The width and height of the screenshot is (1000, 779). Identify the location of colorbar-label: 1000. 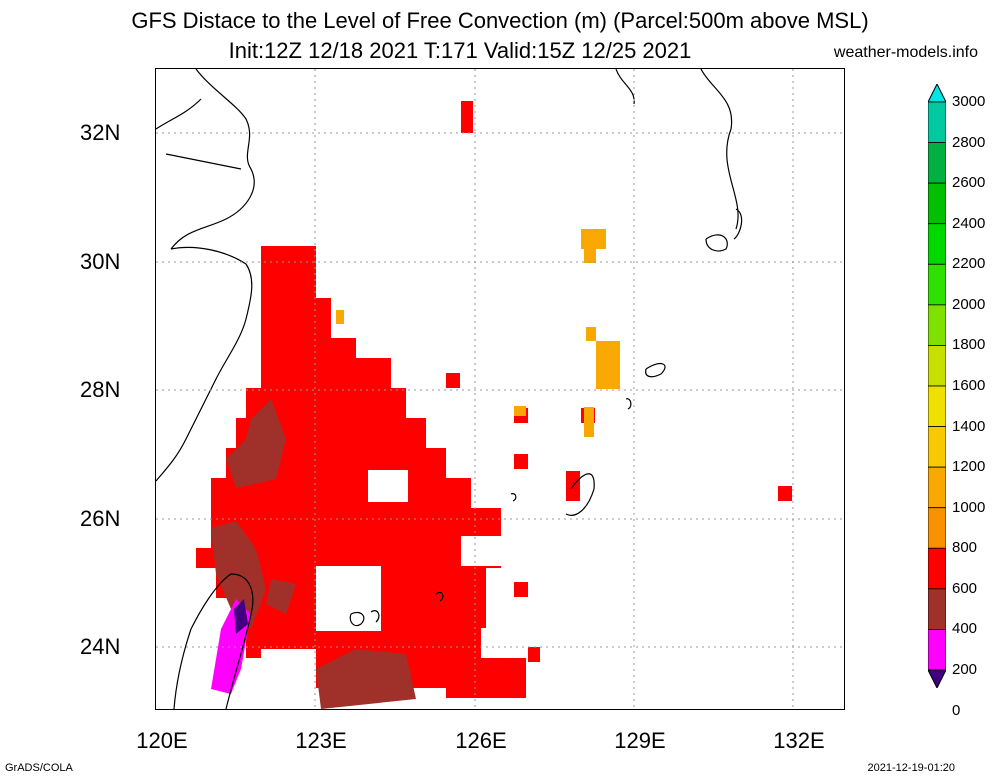
(969, 507).